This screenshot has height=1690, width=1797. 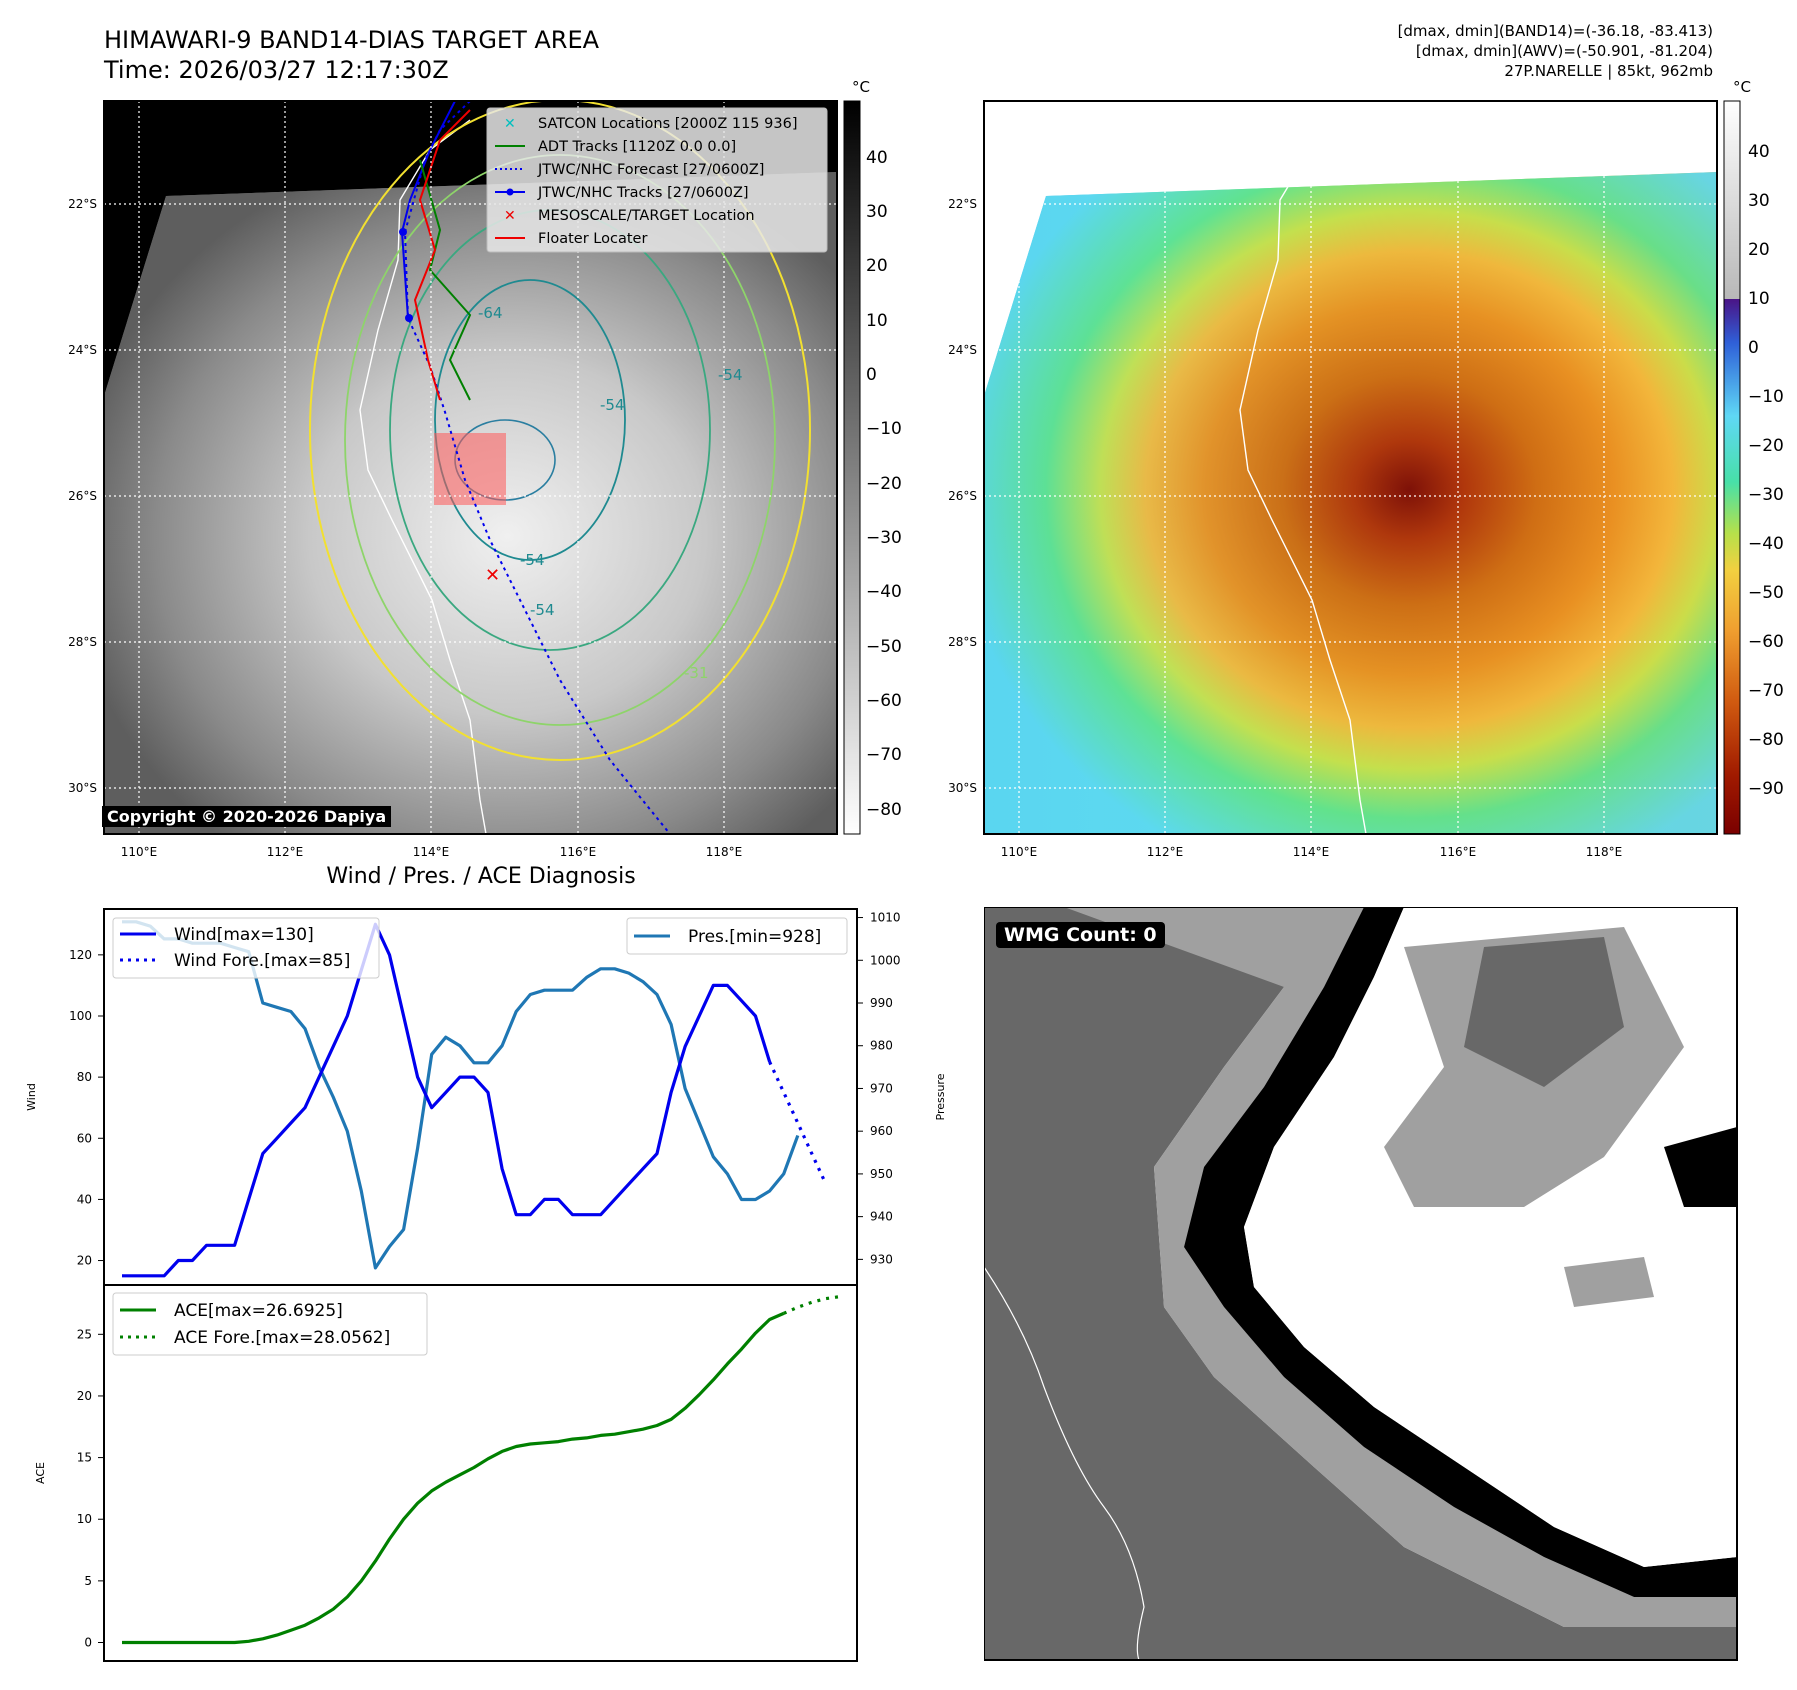 What do you see at coordinates (637, 147) in the screenshot?
I see `legend-adt: ADT Tracks [1120Z 0.0 0.0]` at bounding box center [637, 147].